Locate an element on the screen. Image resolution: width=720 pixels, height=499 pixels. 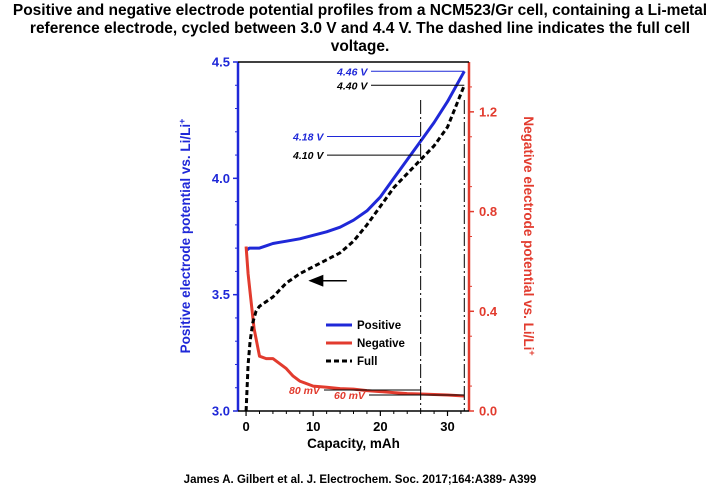
voltage-label: 4.40 V is located at coordinates (352, 86).